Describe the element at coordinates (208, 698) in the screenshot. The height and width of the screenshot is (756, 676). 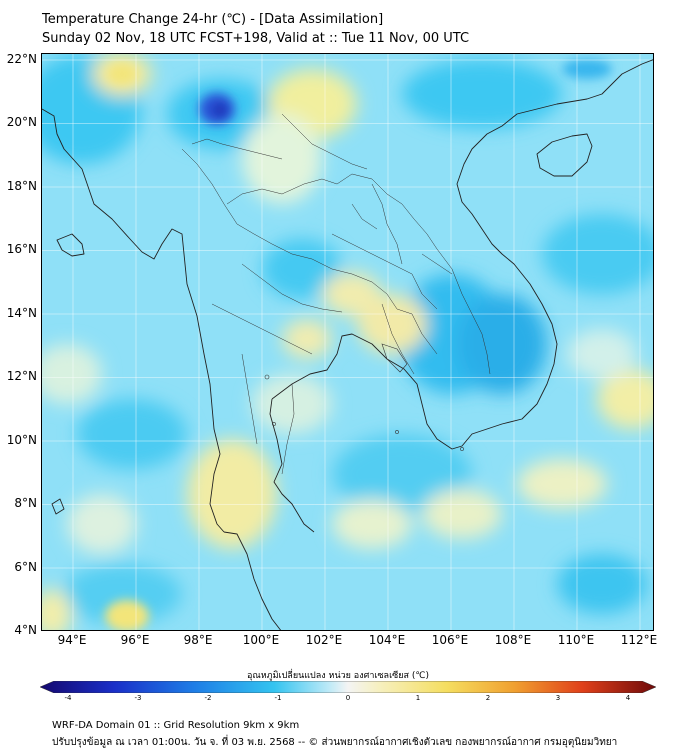
I see `colorbar-tick: -2` at that location.